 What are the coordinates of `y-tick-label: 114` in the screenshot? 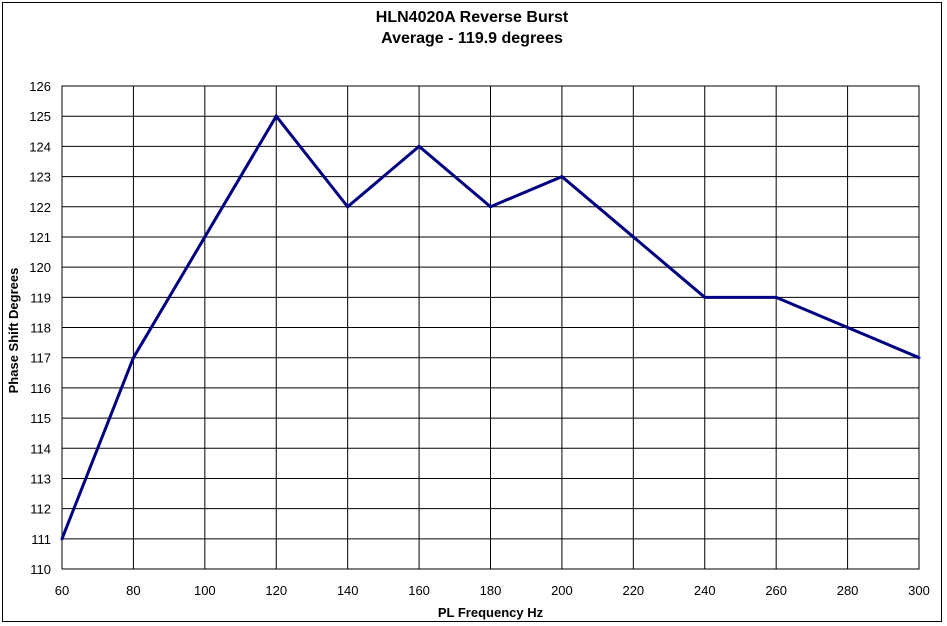 It's located at (40, 448).